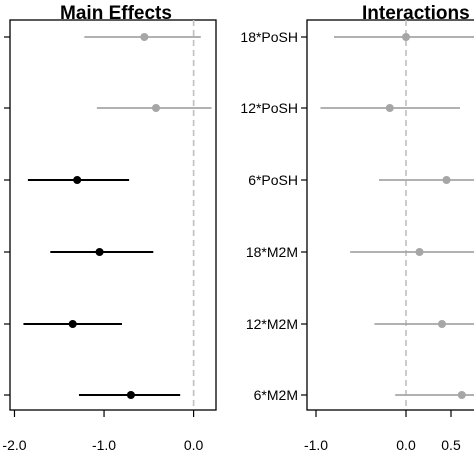 This screenshot has height=474, width=474. I want to click on interactions-x-axis: -1.0 0.0 0.5, so click(382, 431).